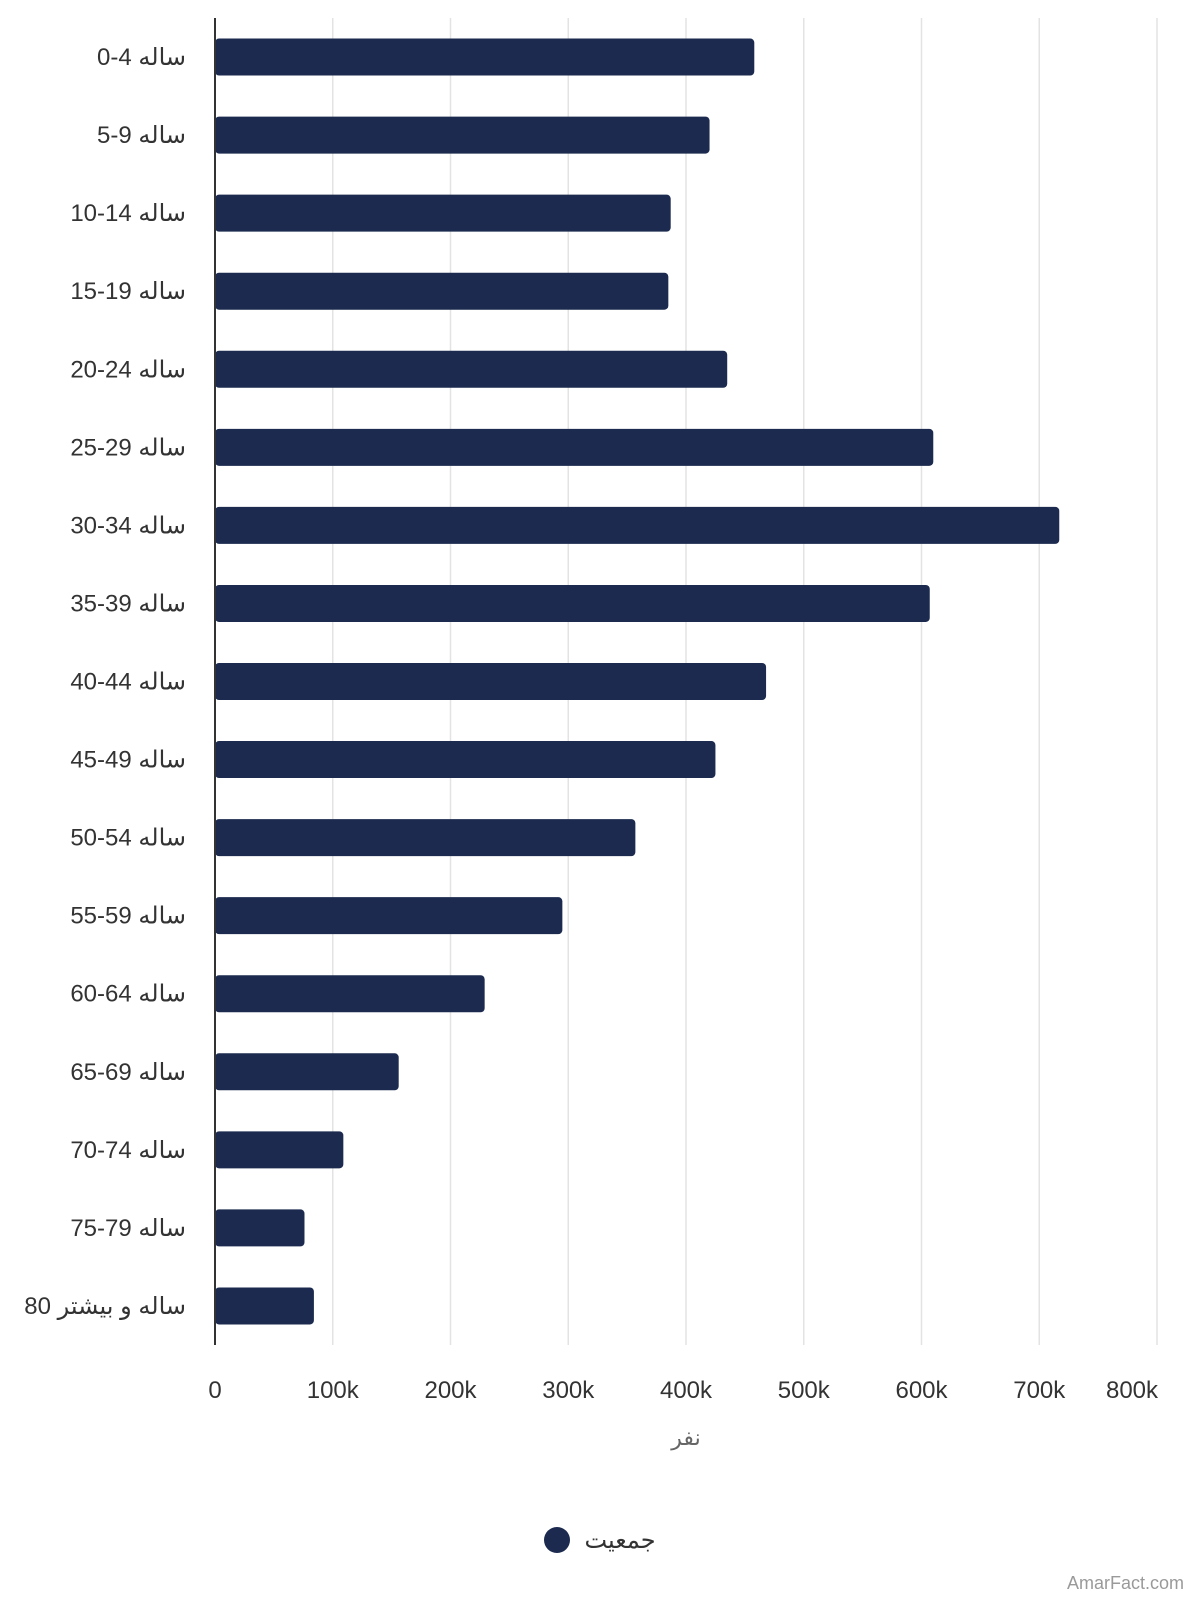 The width and height of the screenshot is (1200, 1600). What do you see at coordinates (105, 1306) in the screenshot?
I see `category-label: 80 ساله و بیشتر` at bounding box center [105, 1306].